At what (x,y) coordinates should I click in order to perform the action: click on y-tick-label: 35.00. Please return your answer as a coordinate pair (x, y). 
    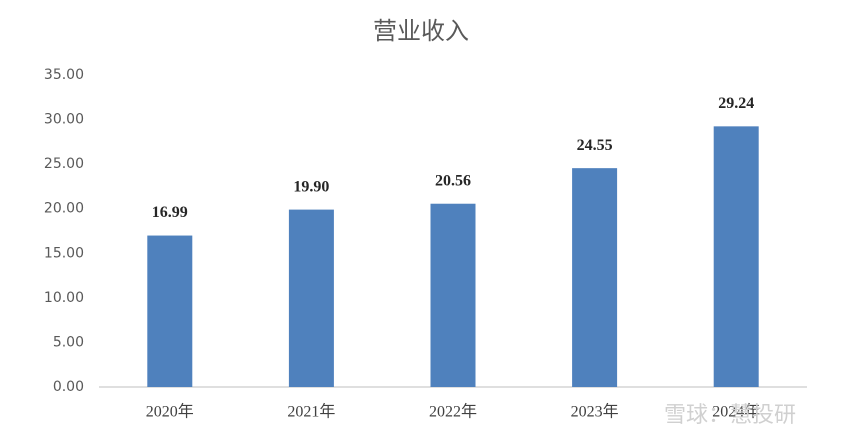
    Looking at the image, I should click on (64, 75).